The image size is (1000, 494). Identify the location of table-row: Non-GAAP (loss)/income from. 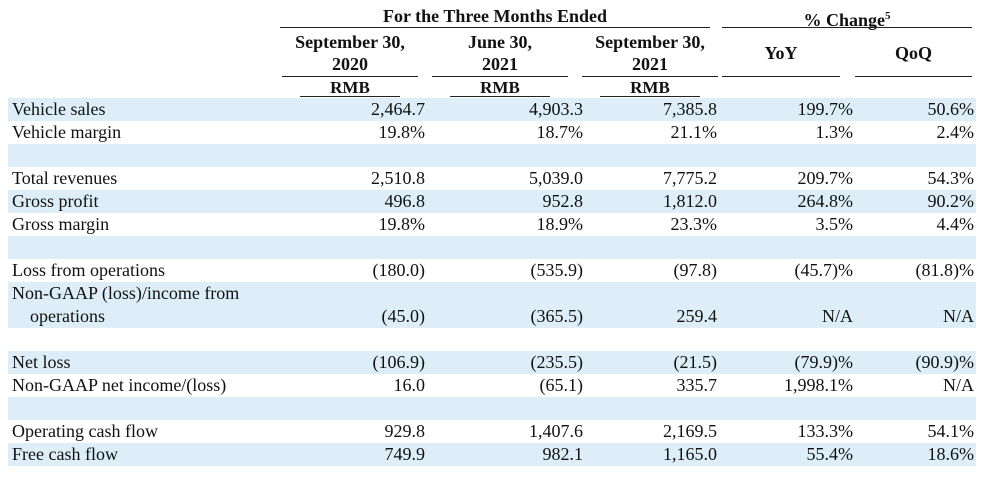
(492, 293).